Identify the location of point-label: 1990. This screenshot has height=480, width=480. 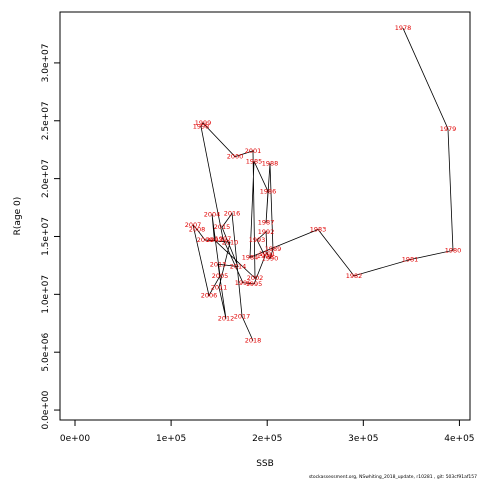
(270, 258).